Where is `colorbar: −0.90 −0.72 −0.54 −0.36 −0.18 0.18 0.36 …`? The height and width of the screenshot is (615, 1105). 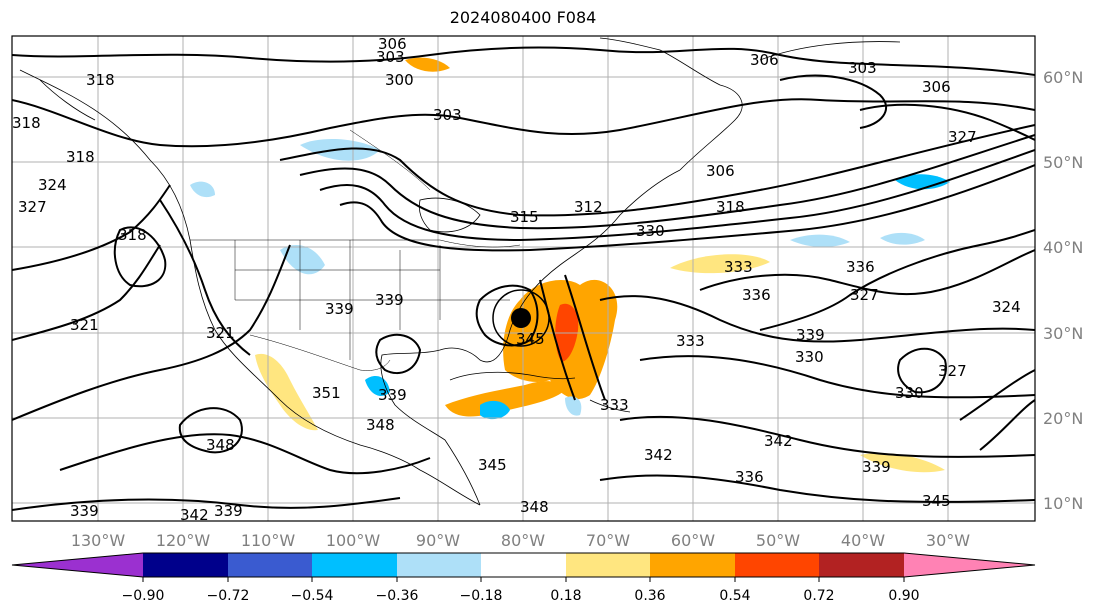 colorbar: −0.90 −0.72 −0.54 −0.36 −0.18 0.18 0.36 … is located at coordinates (523, 578).